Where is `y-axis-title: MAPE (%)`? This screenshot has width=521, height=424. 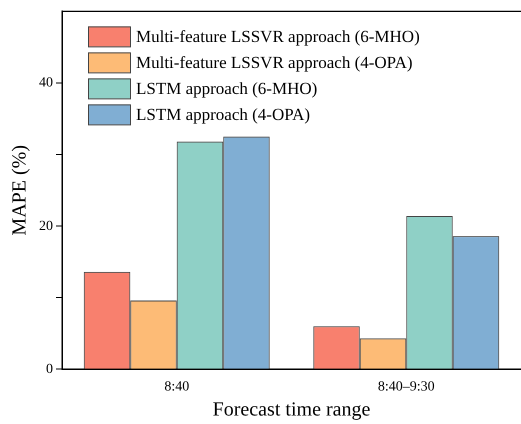 y-axis-title: MAPE (%) is located at coordinates (19, 190).